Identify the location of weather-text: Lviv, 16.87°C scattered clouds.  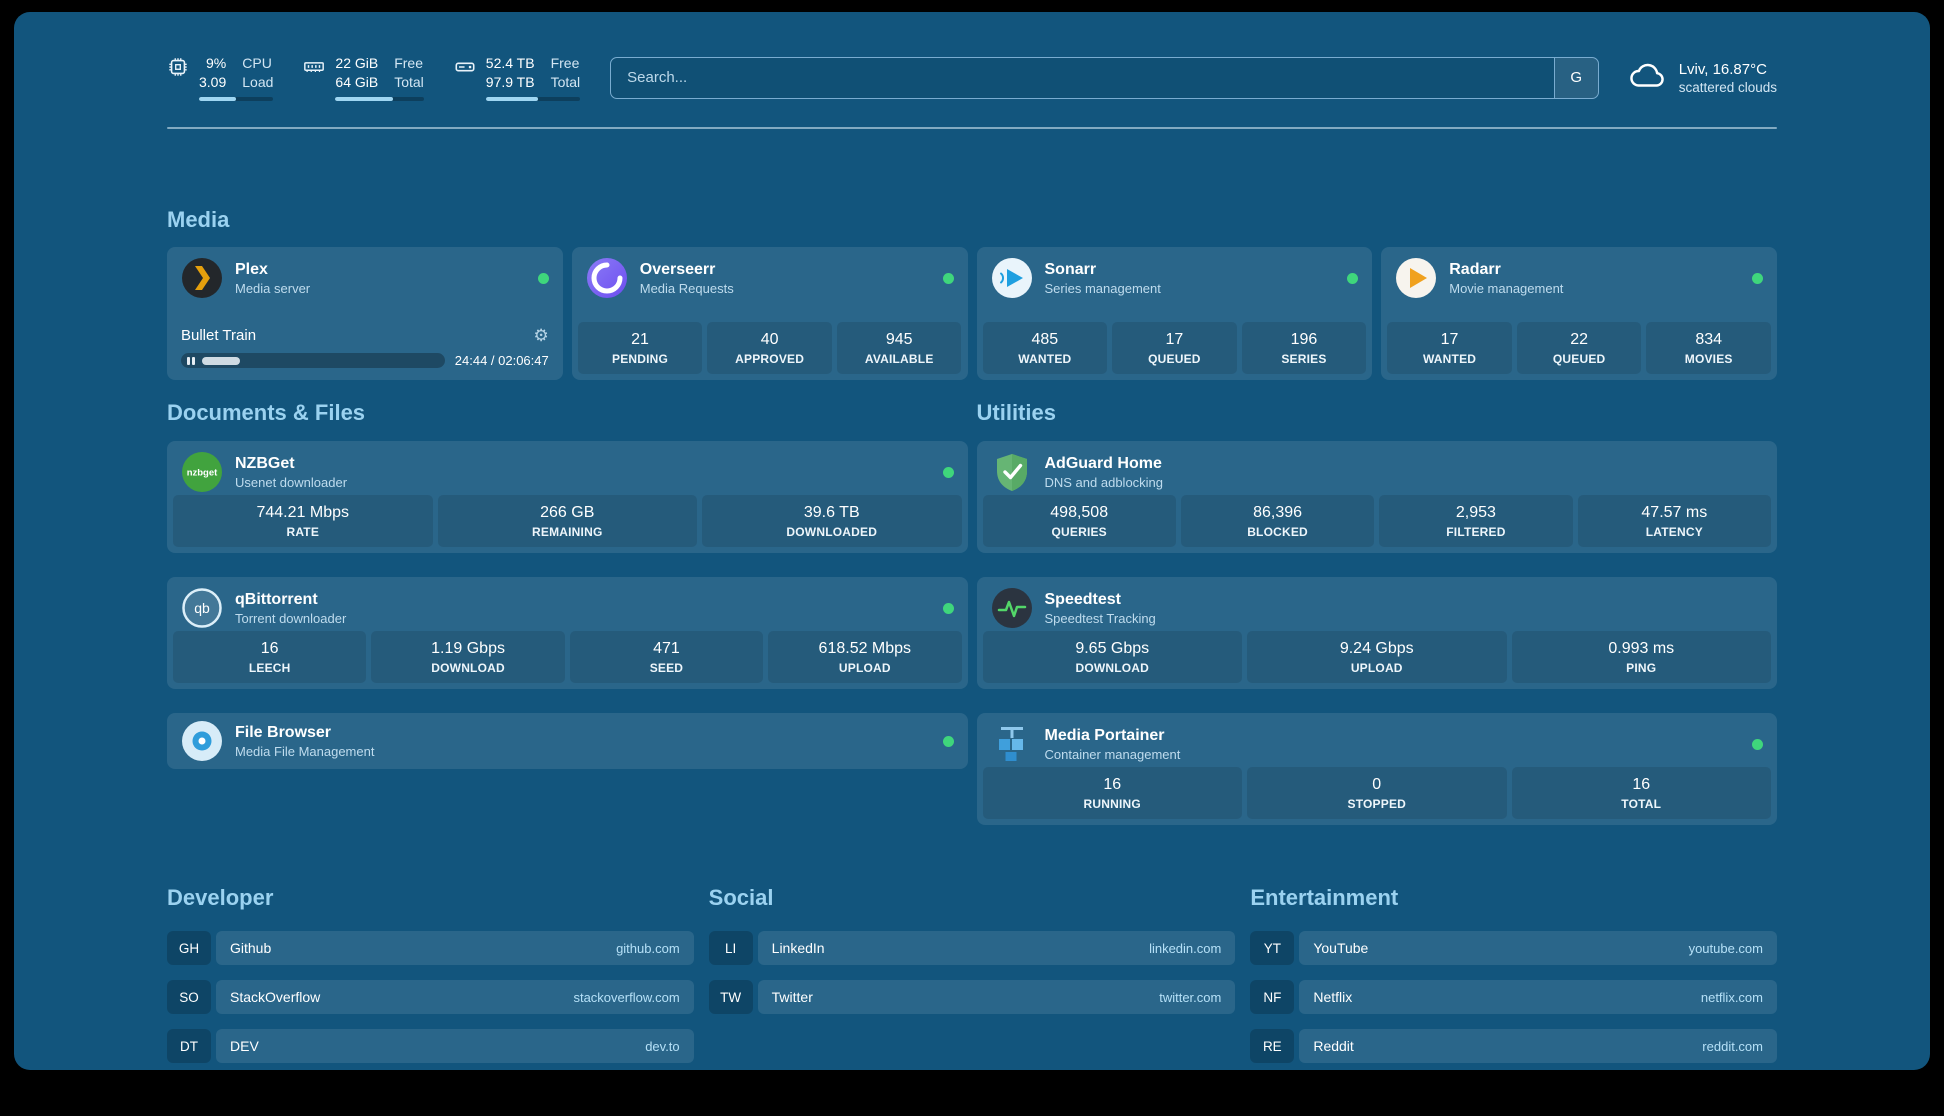
(1728, 78).